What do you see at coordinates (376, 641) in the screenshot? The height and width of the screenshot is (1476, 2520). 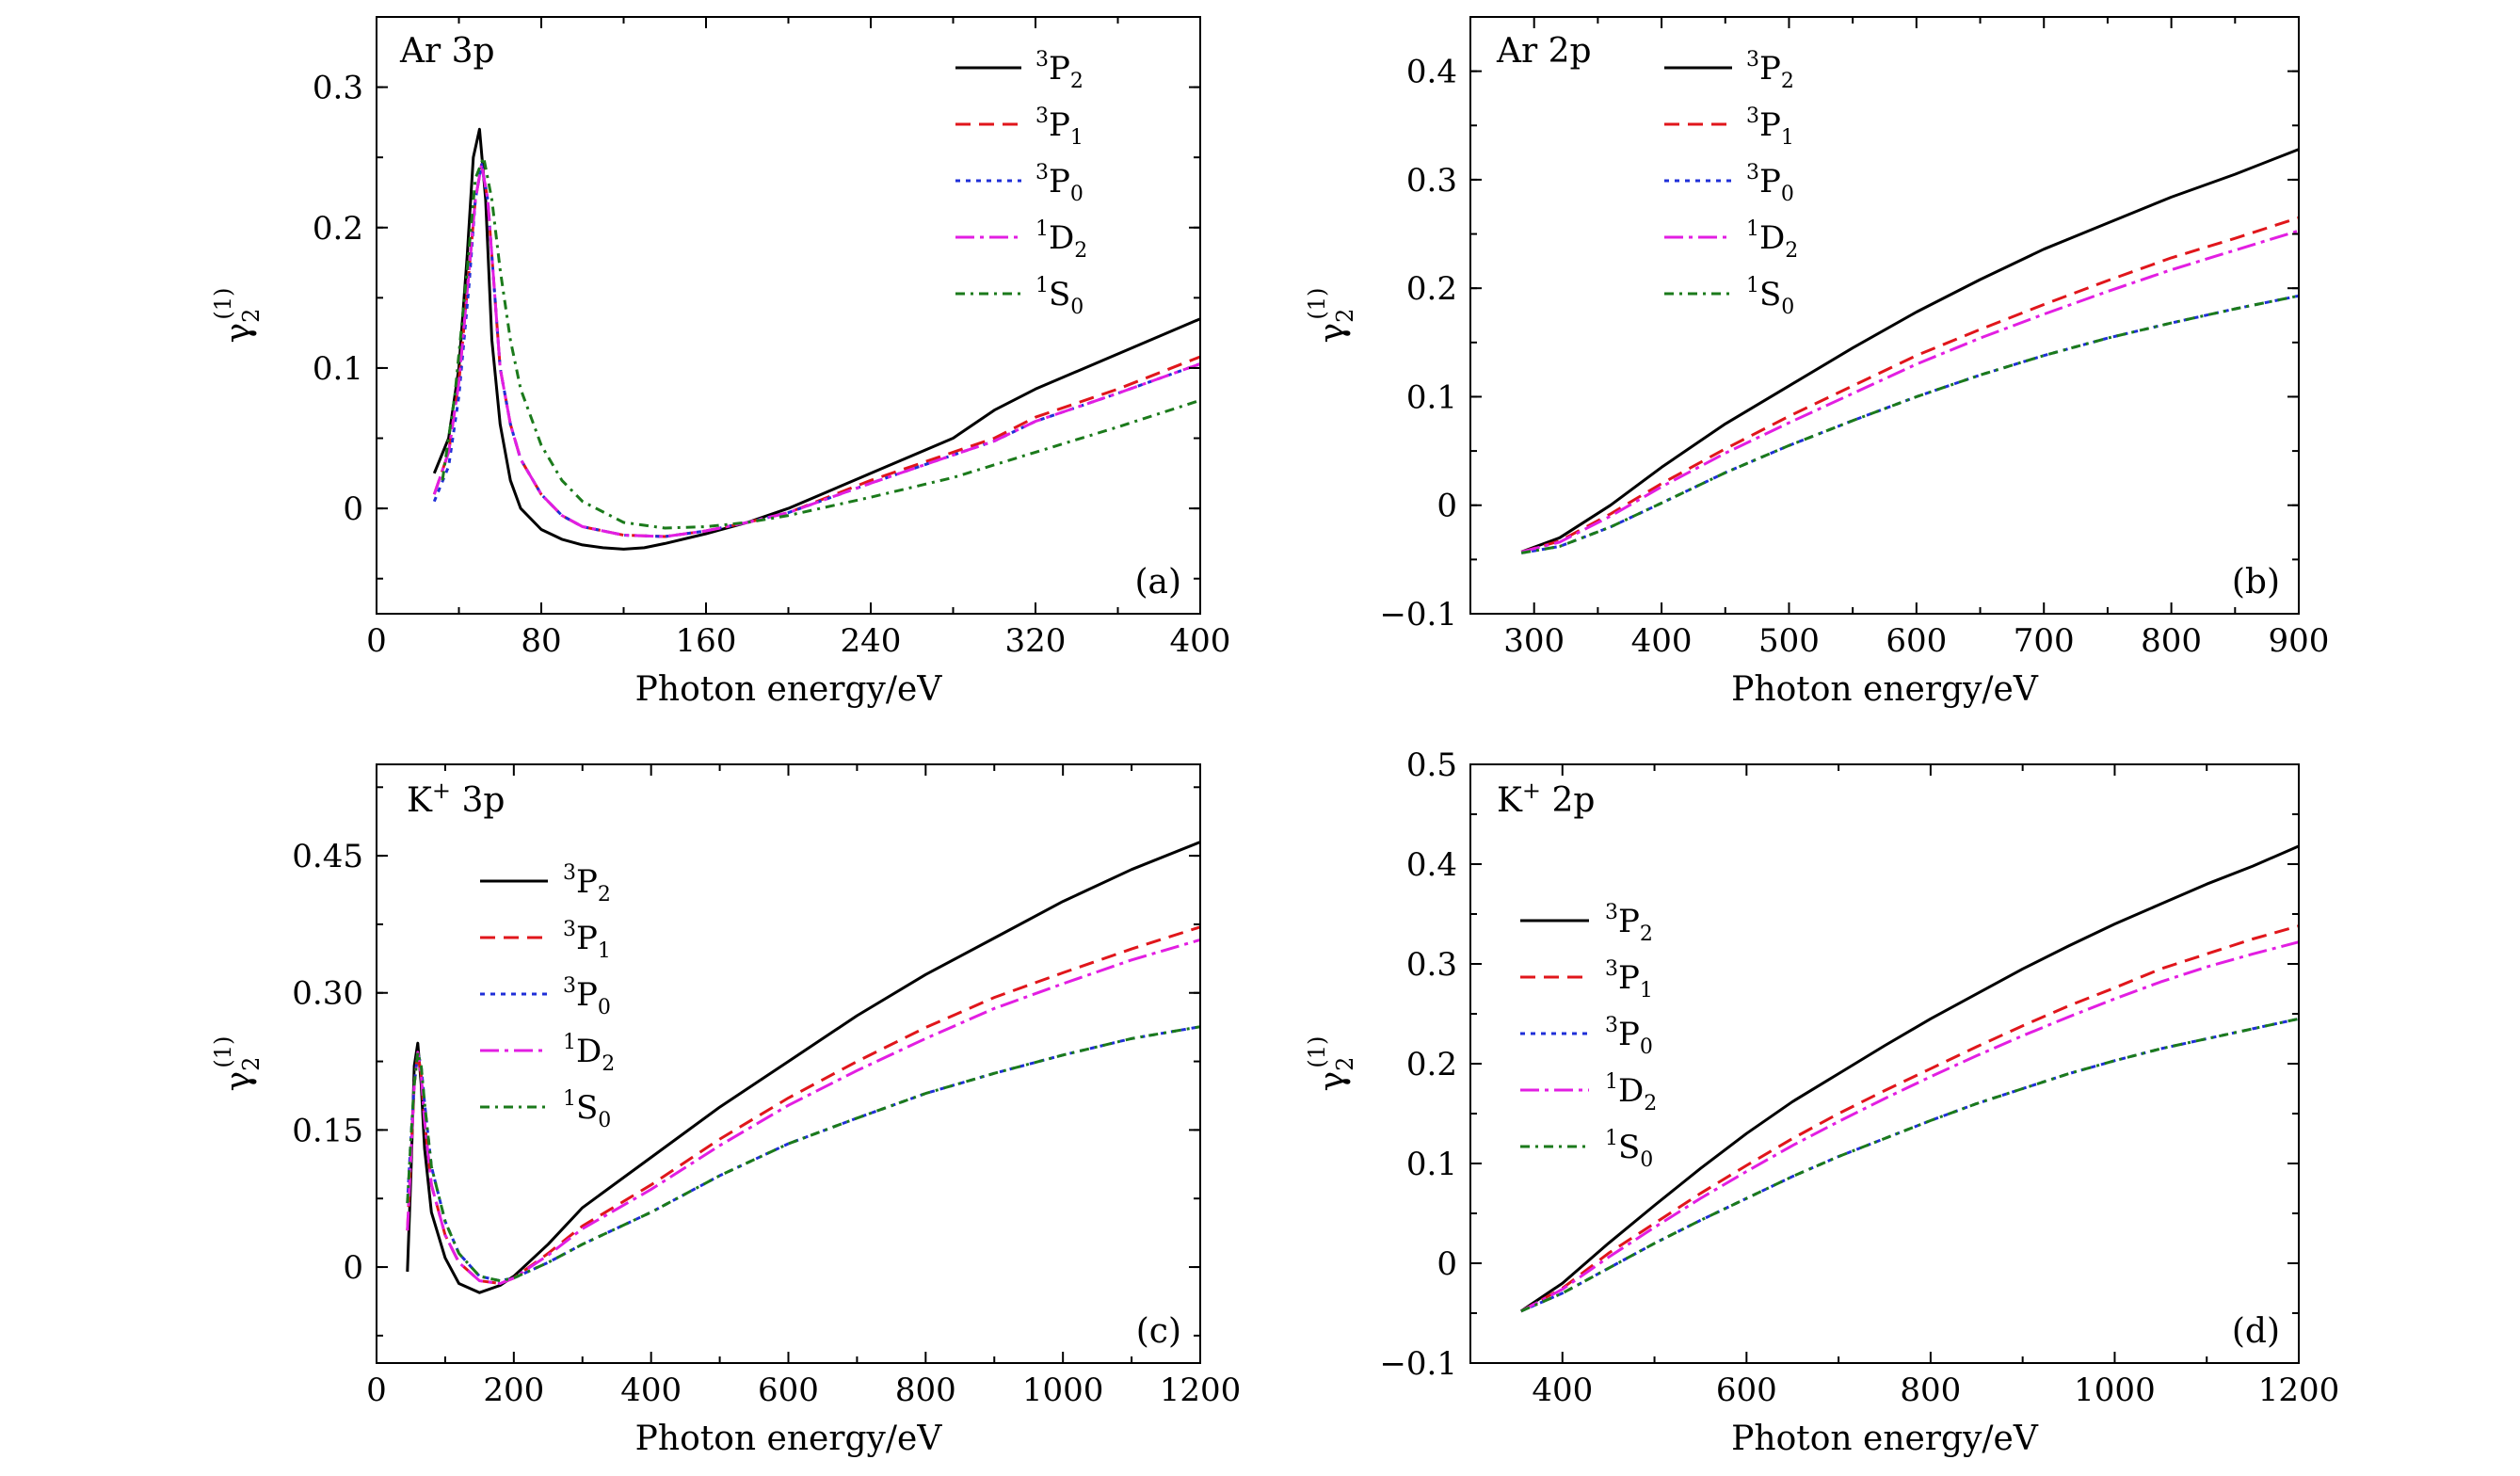 I see `x-tick-label: 0` at bounding box center [376, 641].